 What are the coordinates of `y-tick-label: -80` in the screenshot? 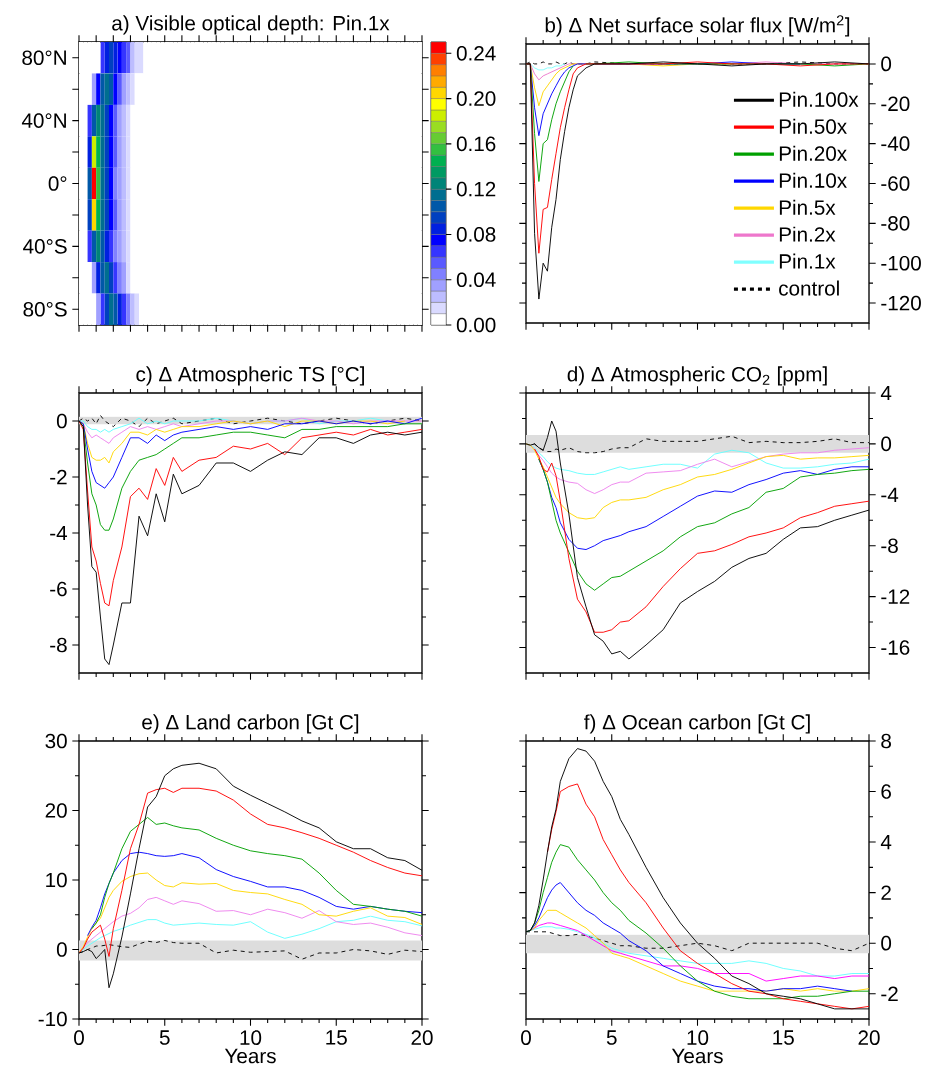 It's located at (895, 223).